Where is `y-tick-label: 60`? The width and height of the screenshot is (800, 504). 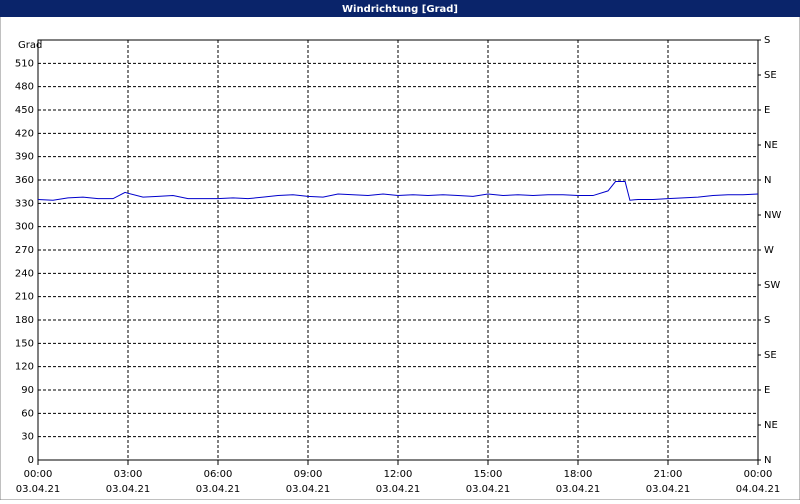
y-tick-label: 60 is located at coordinates (27, 413).